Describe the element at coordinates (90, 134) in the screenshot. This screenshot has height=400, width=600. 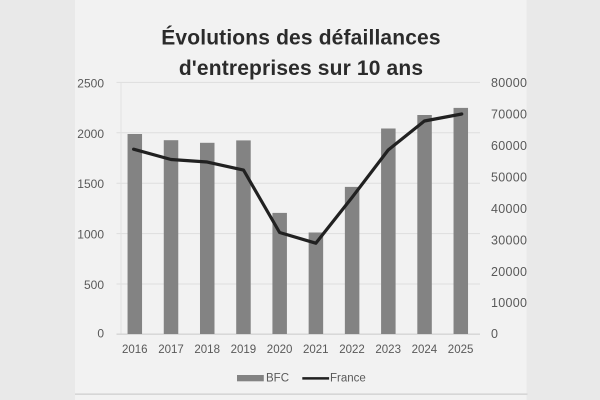
I see `svg-text: 2000` at that location.